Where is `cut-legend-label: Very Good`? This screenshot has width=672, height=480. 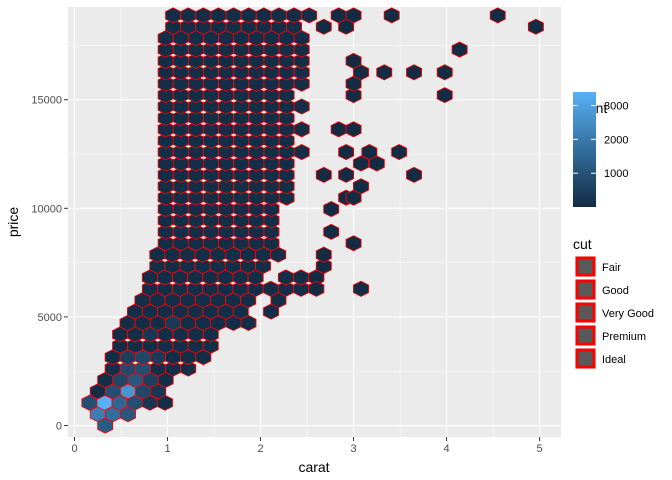
cut-legend-label: Very Good is located at coordinates (628, 314).